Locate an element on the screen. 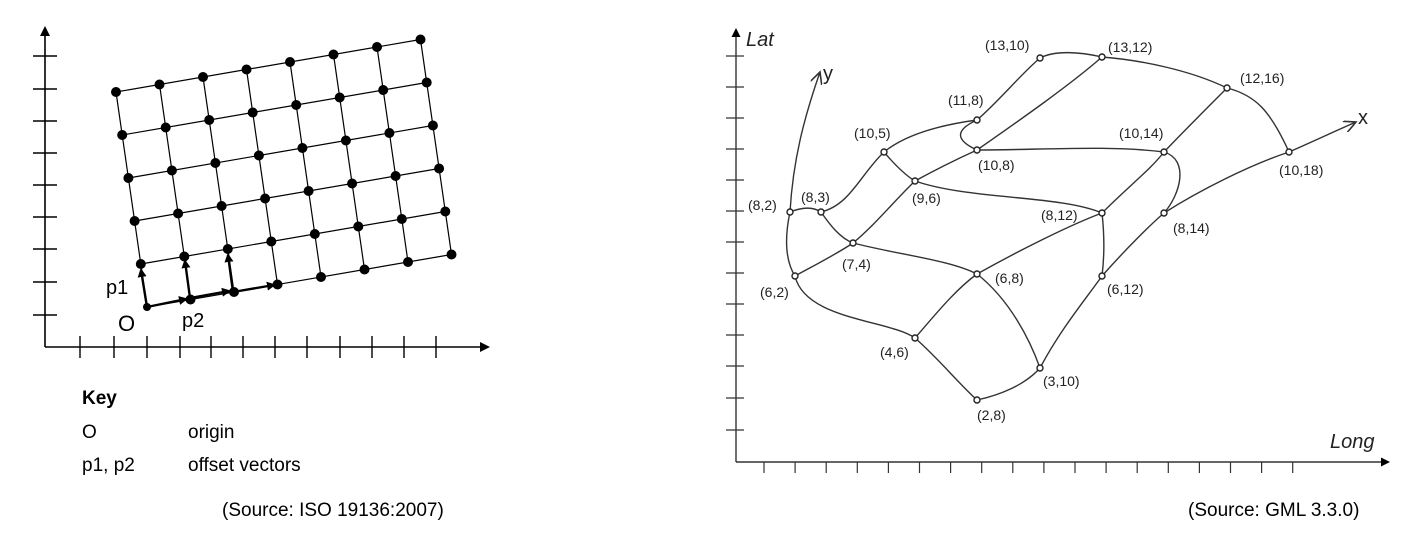 This screenshot has height=534, width=1421. grid-node-label: (9,6) is located at coordinates (926, 198).